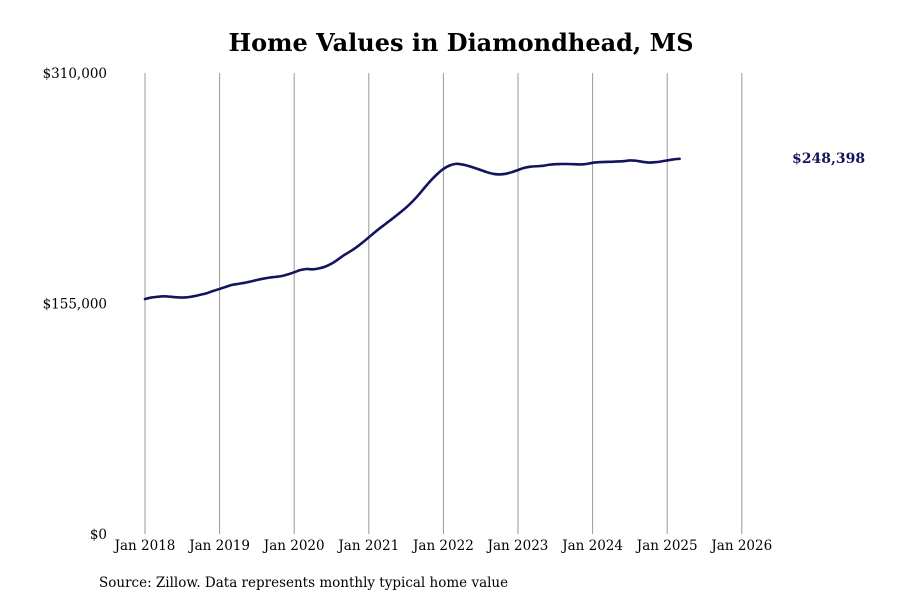  What do you see at coordinates (144, 546) in the screenshot?
I see `x-tick-label: Jan 2018` at bounding box center [144, 546].